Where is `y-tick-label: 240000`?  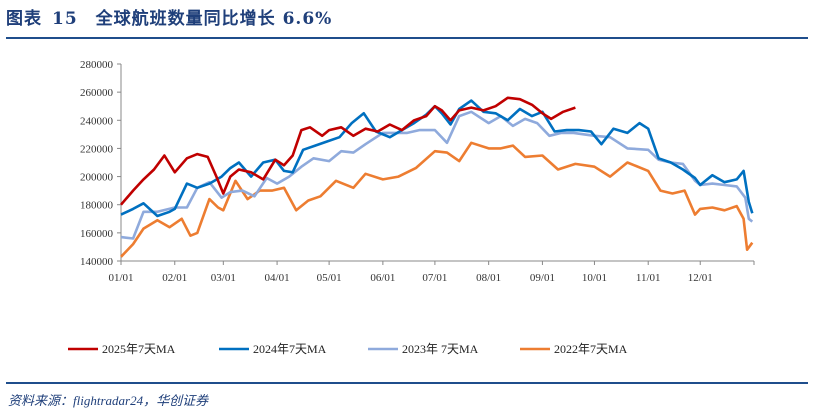
y-tick-label: 240000 is located at coordinates (97, 121).